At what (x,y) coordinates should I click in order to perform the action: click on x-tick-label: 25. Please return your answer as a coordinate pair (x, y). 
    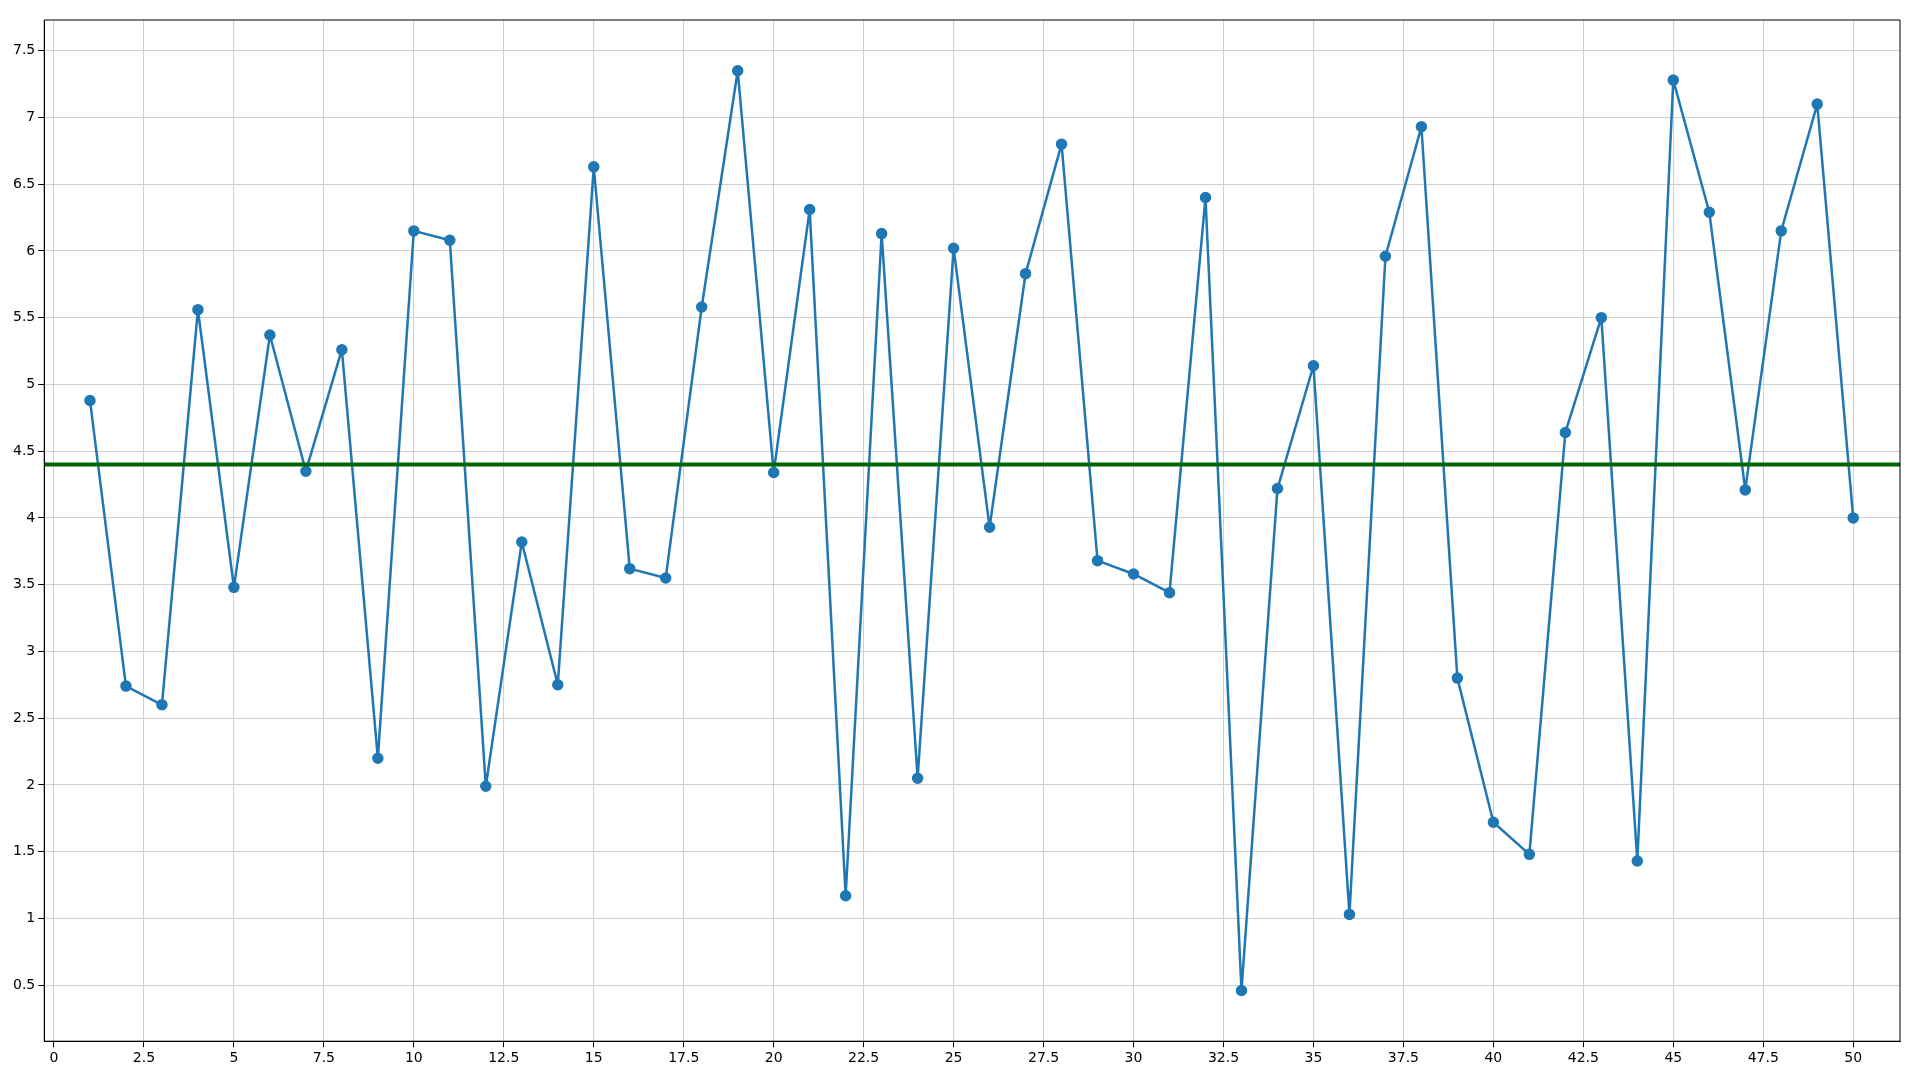
    Looking at the image, I should click on (953, 1057).